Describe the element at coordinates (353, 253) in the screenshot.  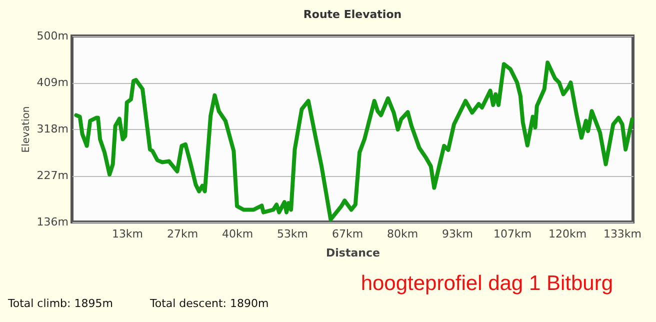
I see `x-axis-title: Distance` at that location.